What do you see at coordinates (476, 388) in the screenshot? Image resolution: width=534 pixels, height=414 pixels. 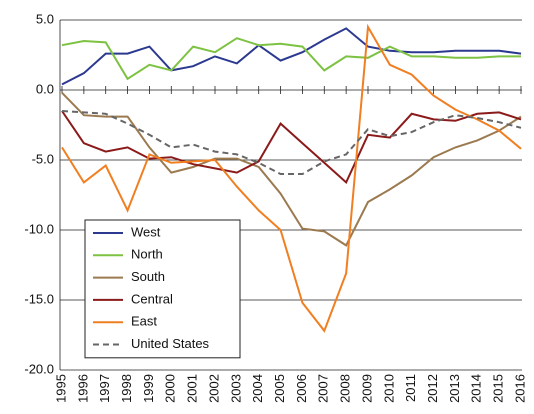 I see `x-tick-label: 2014` at bounding box center [476, 388].